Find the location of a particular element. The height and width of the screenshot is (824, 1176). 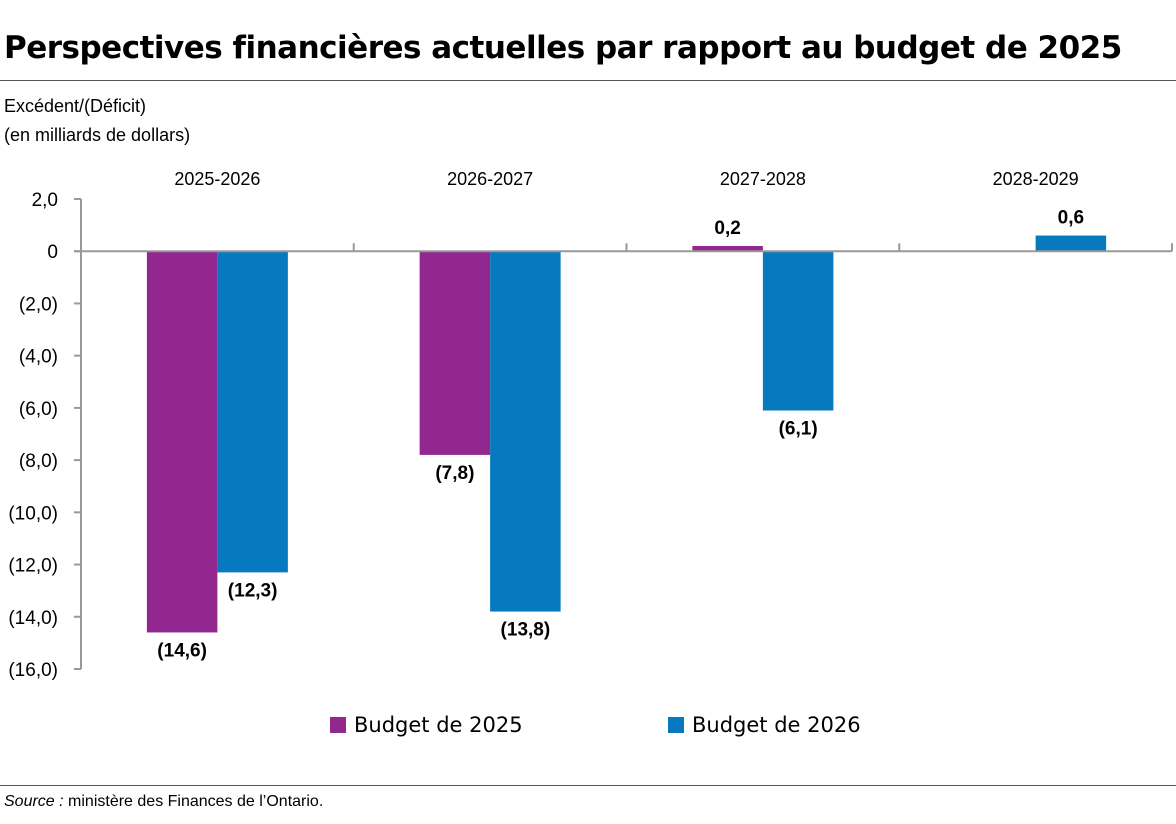

y-tick-label: (6,0) is located at coordinates (38, 409).